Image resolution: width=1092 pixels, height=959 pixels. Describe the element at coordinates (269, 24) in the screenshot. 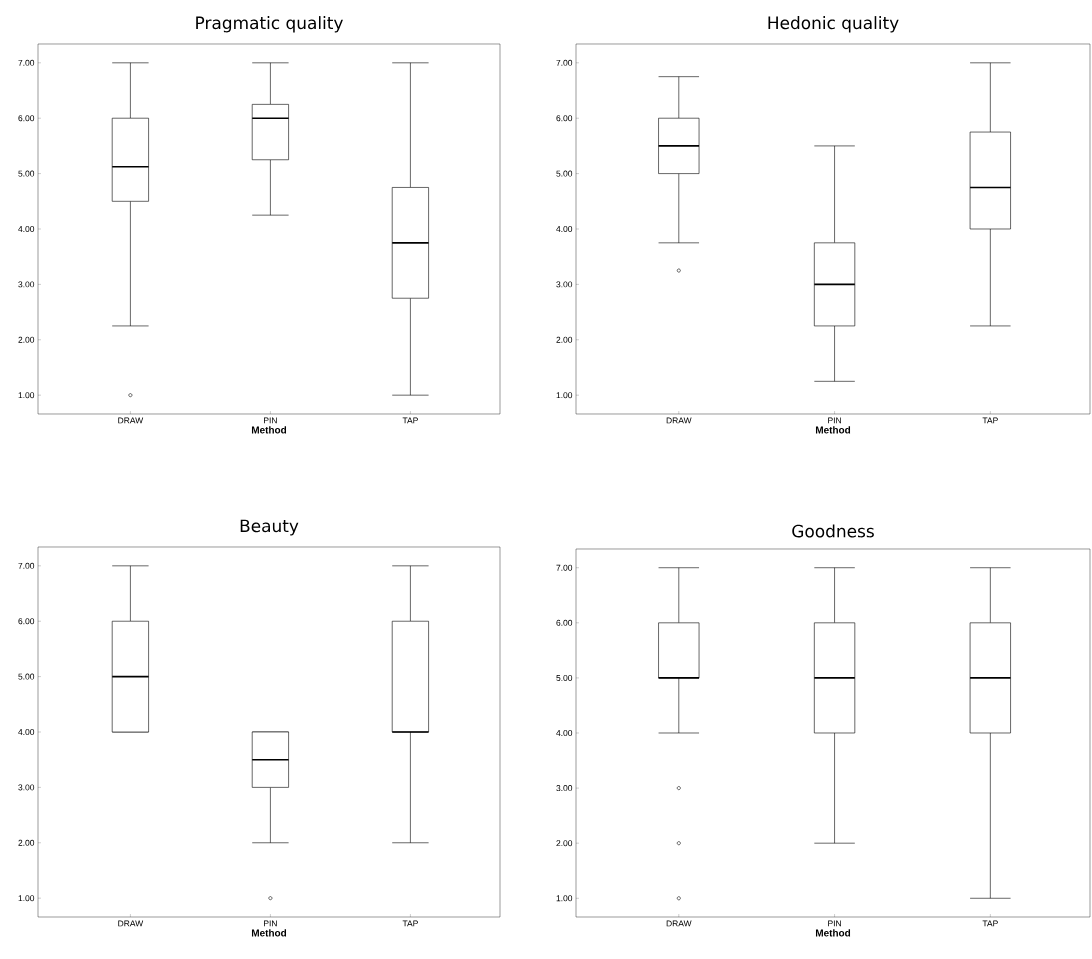

I see `chart-title: Pragmatic quality` at that location.